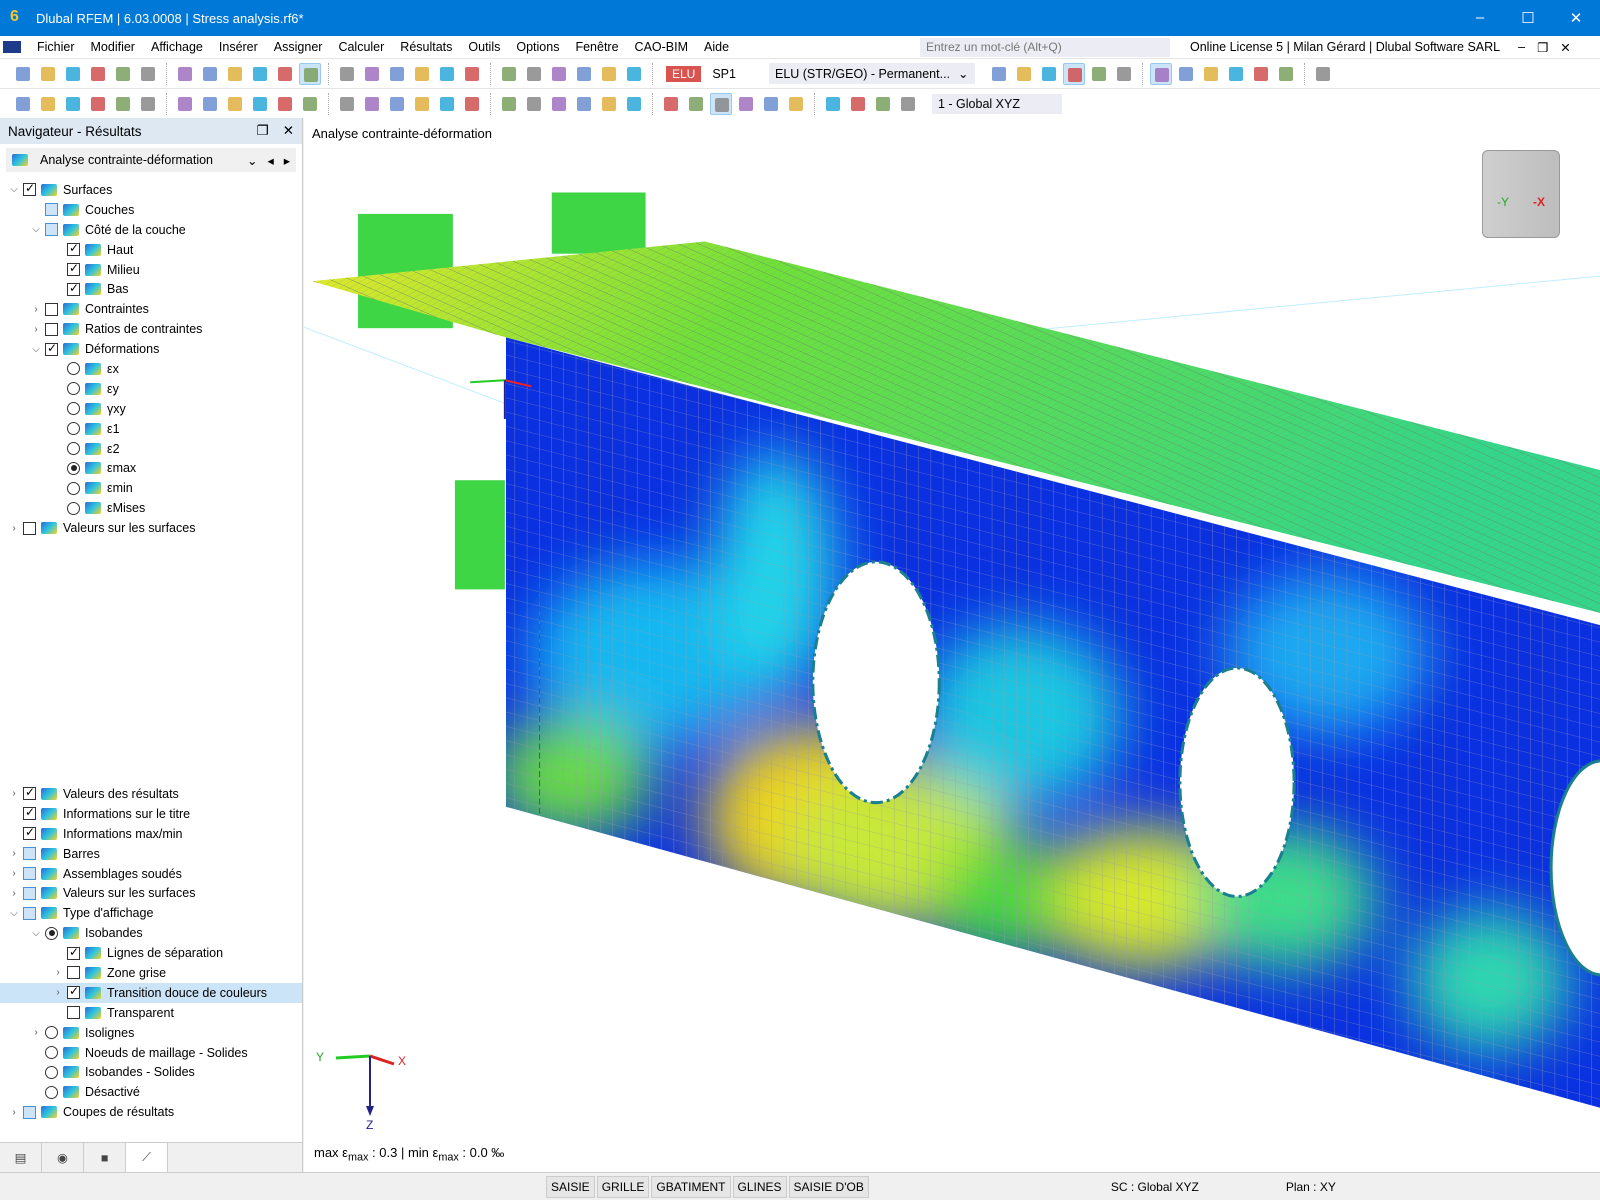  I want to click on tree-item: Isobandes - Solides, so click(151, 1072).